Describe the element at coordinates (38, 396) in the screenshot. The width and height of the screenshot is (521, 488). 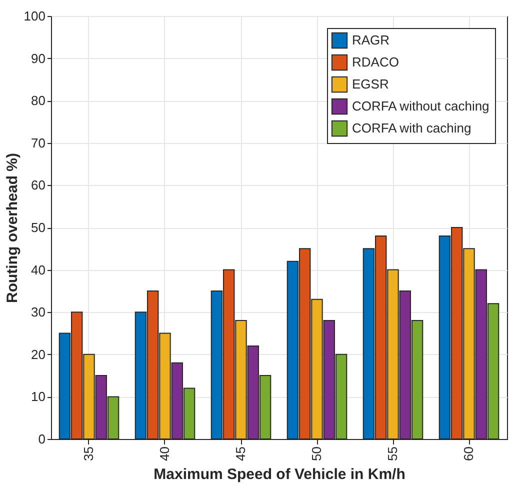
I see `y-tick-label: 10` at that location.